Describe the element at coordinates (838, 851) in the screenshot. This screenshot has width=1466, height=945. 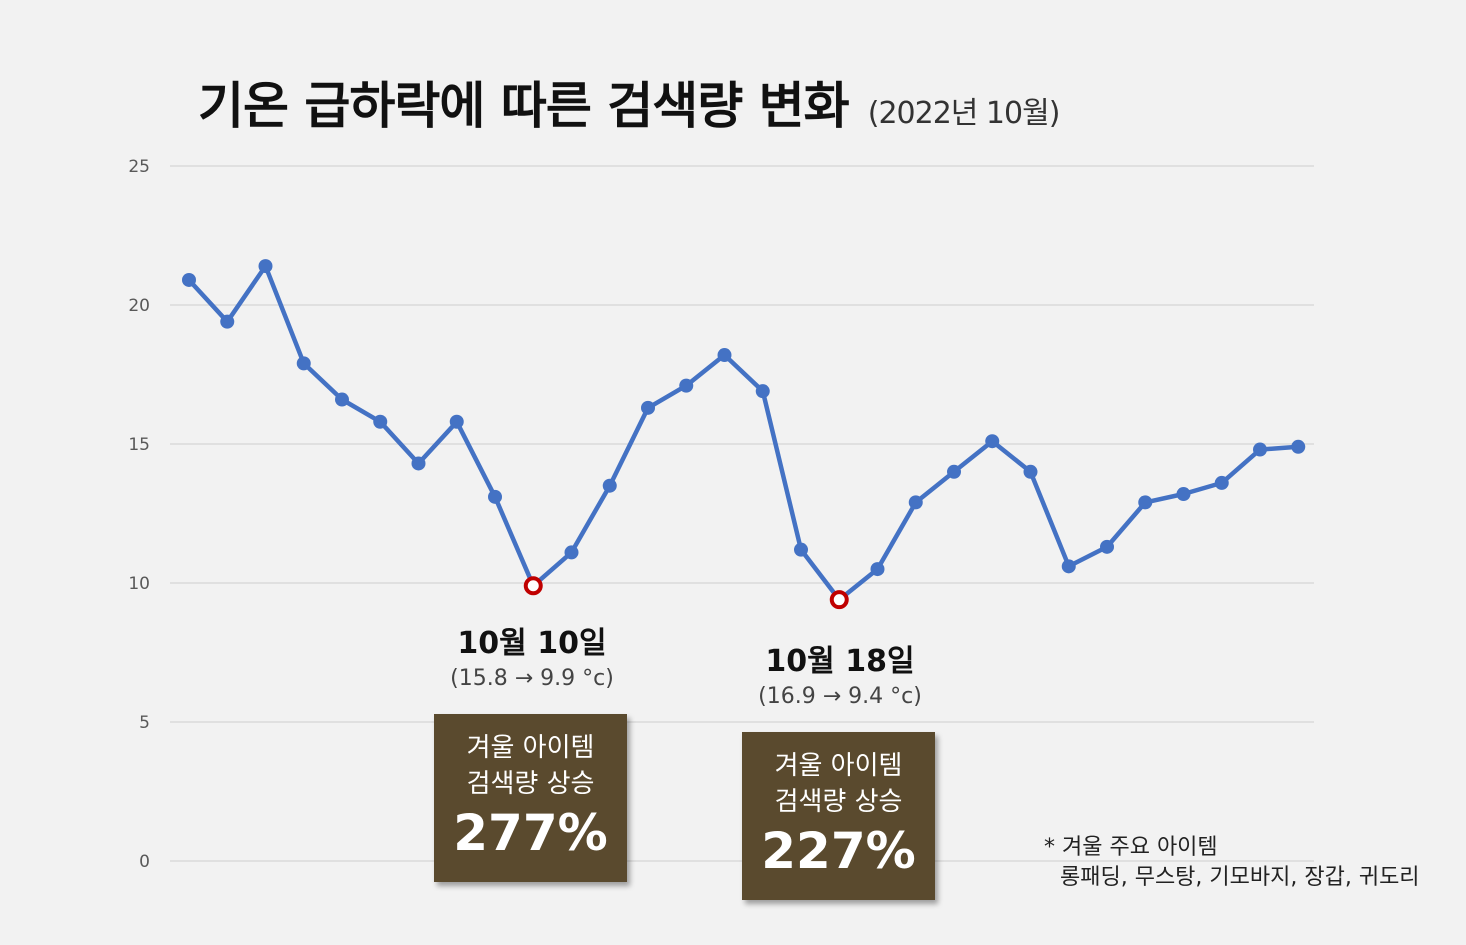
I see `annotation-box-2-percent: 227%` at that location.